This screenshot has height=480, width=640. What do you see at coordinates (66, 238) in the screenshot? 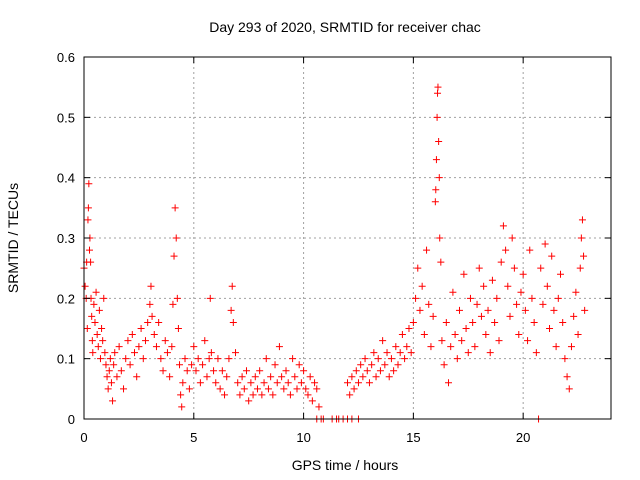
I see `y-tick-label: 0.3` at bounding box center [66, 238].